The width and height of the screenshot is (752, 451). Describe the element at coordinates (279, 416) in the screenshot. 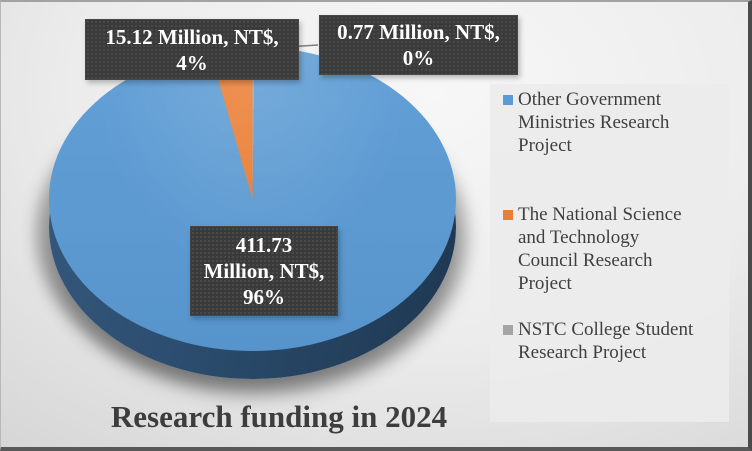

I see `chart-title: Research funding in 2024` at that location.